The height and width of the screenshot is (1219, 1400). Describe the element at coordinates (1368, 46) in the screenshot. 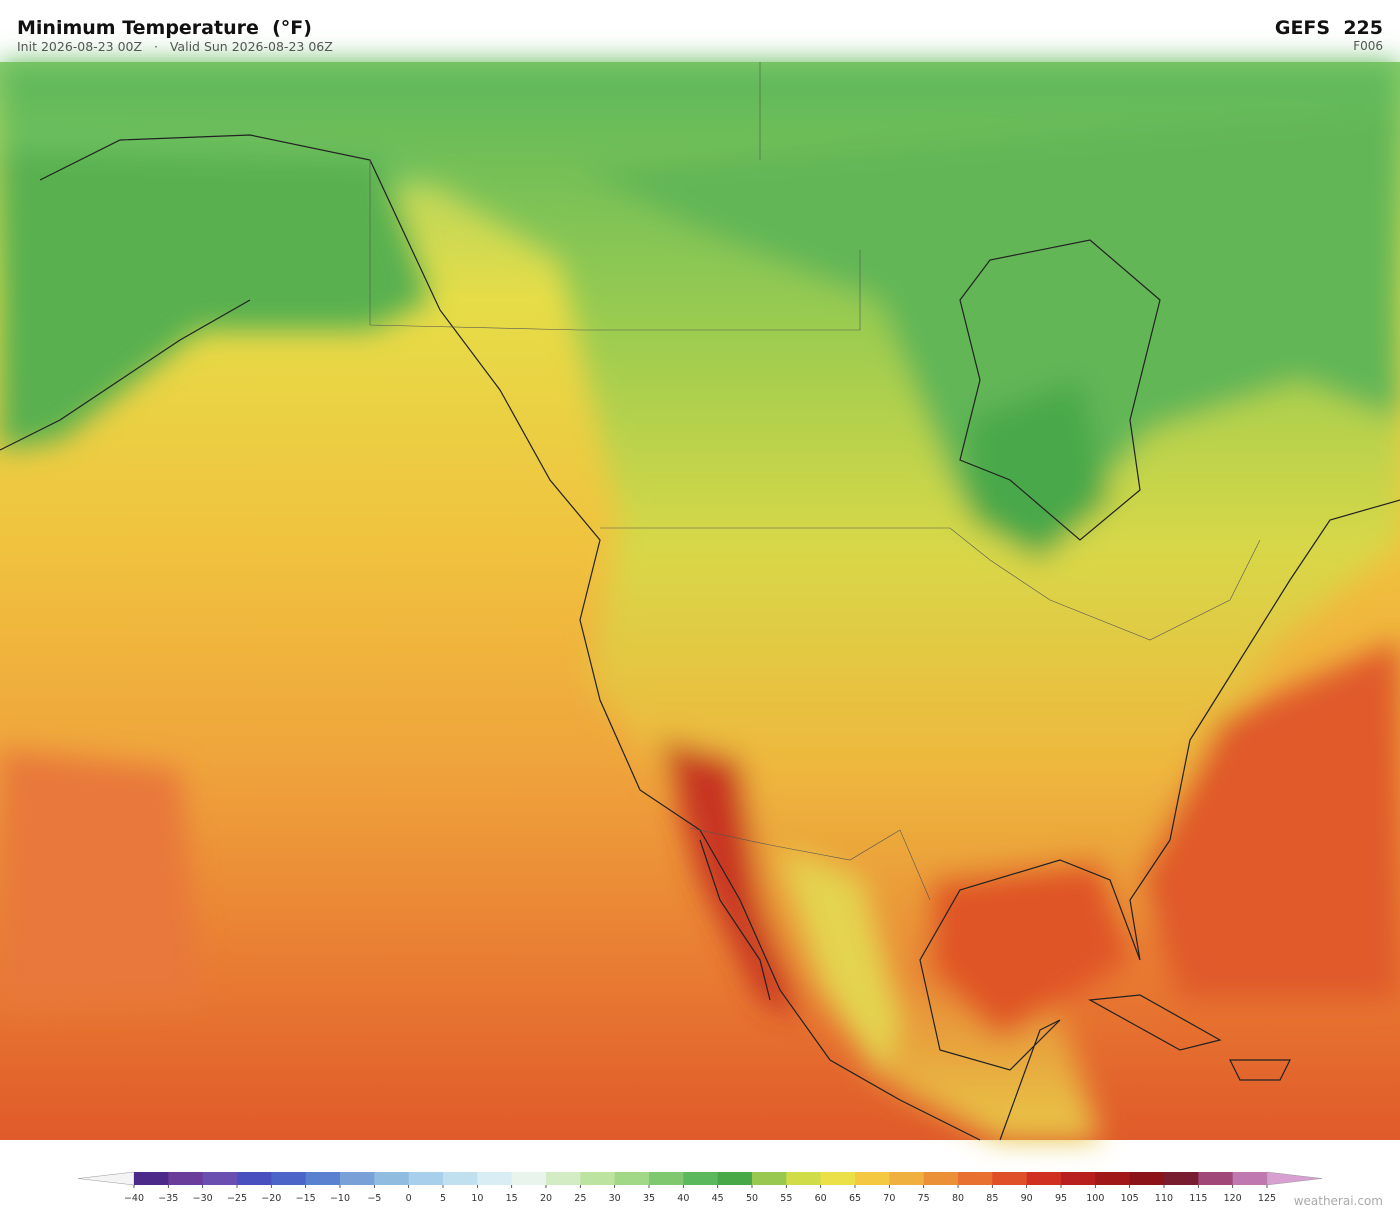

I see `forecast-hour: F006` at that location.